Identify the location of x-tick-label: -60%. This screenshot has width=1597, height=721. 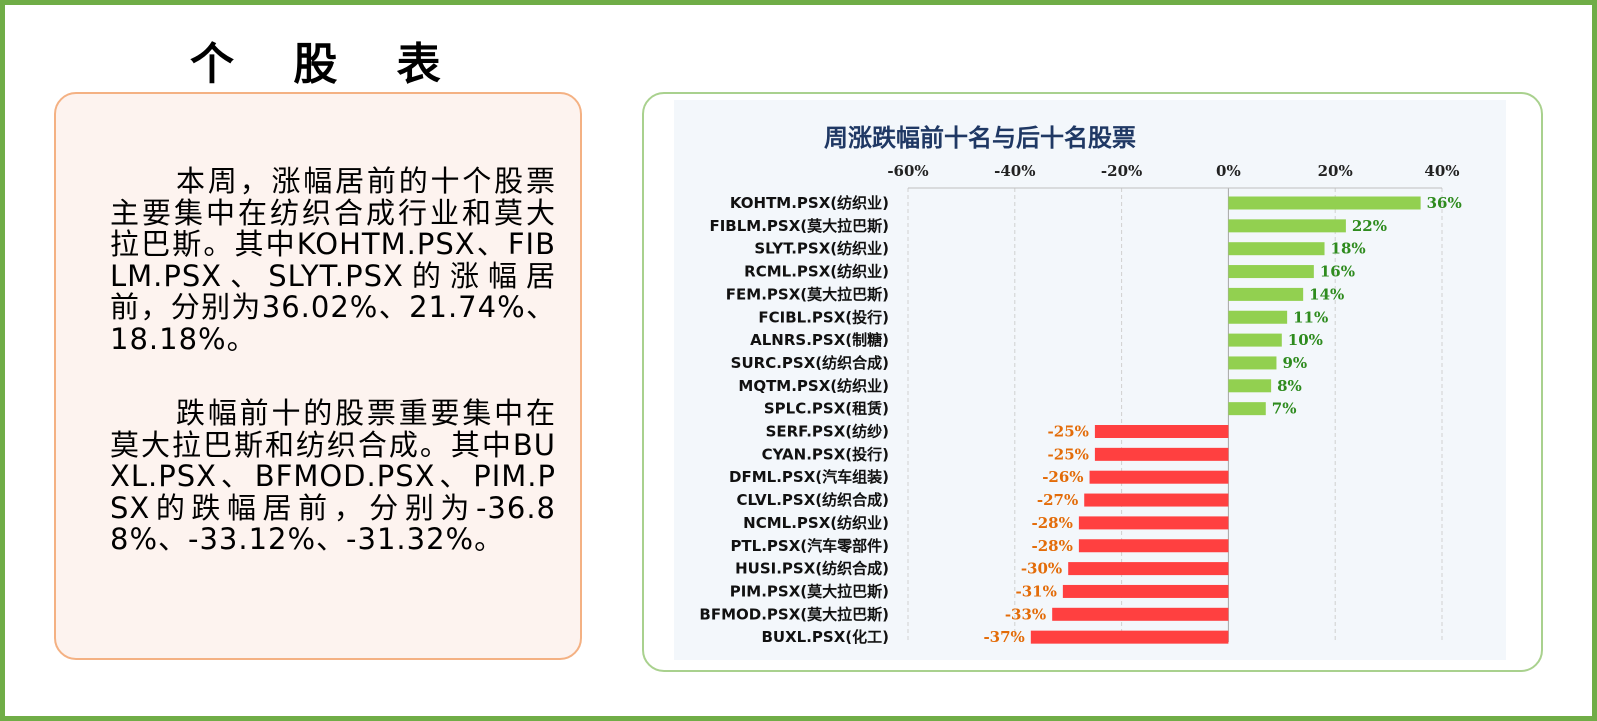
(907, 171).